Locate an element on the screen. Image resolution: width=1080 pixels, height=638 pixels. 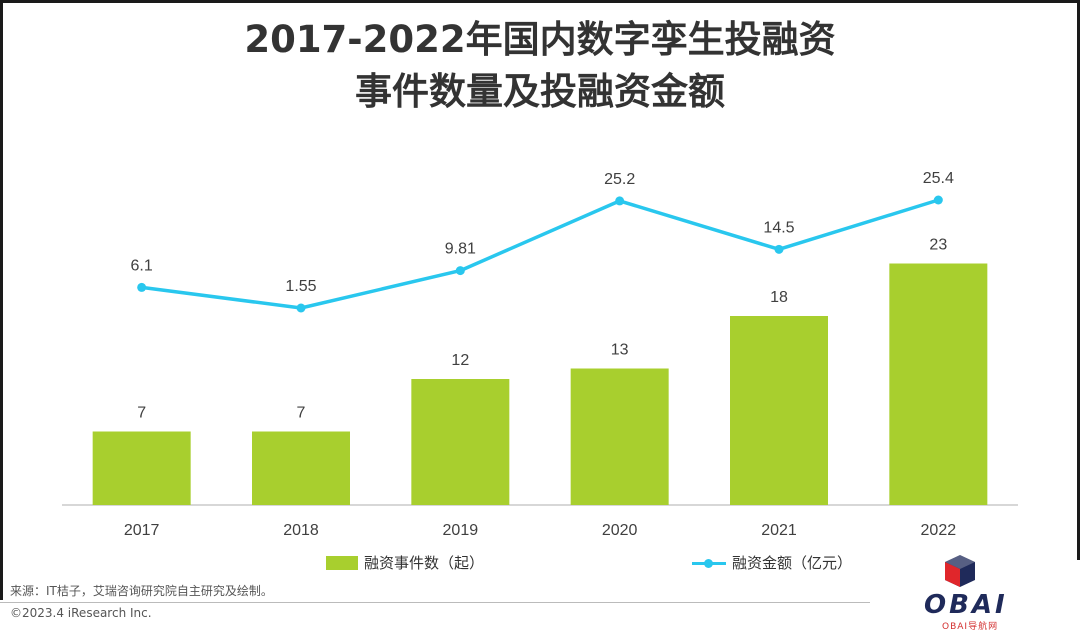
line-data-label: 1.55 is located at coordinates (300, 286).